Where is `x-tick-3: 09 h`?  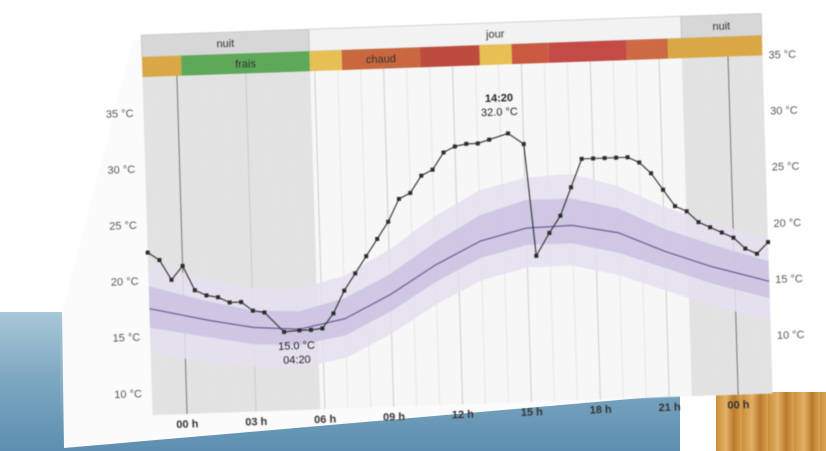 x-tick-3: 09 h is located at coordinates (394, 417).